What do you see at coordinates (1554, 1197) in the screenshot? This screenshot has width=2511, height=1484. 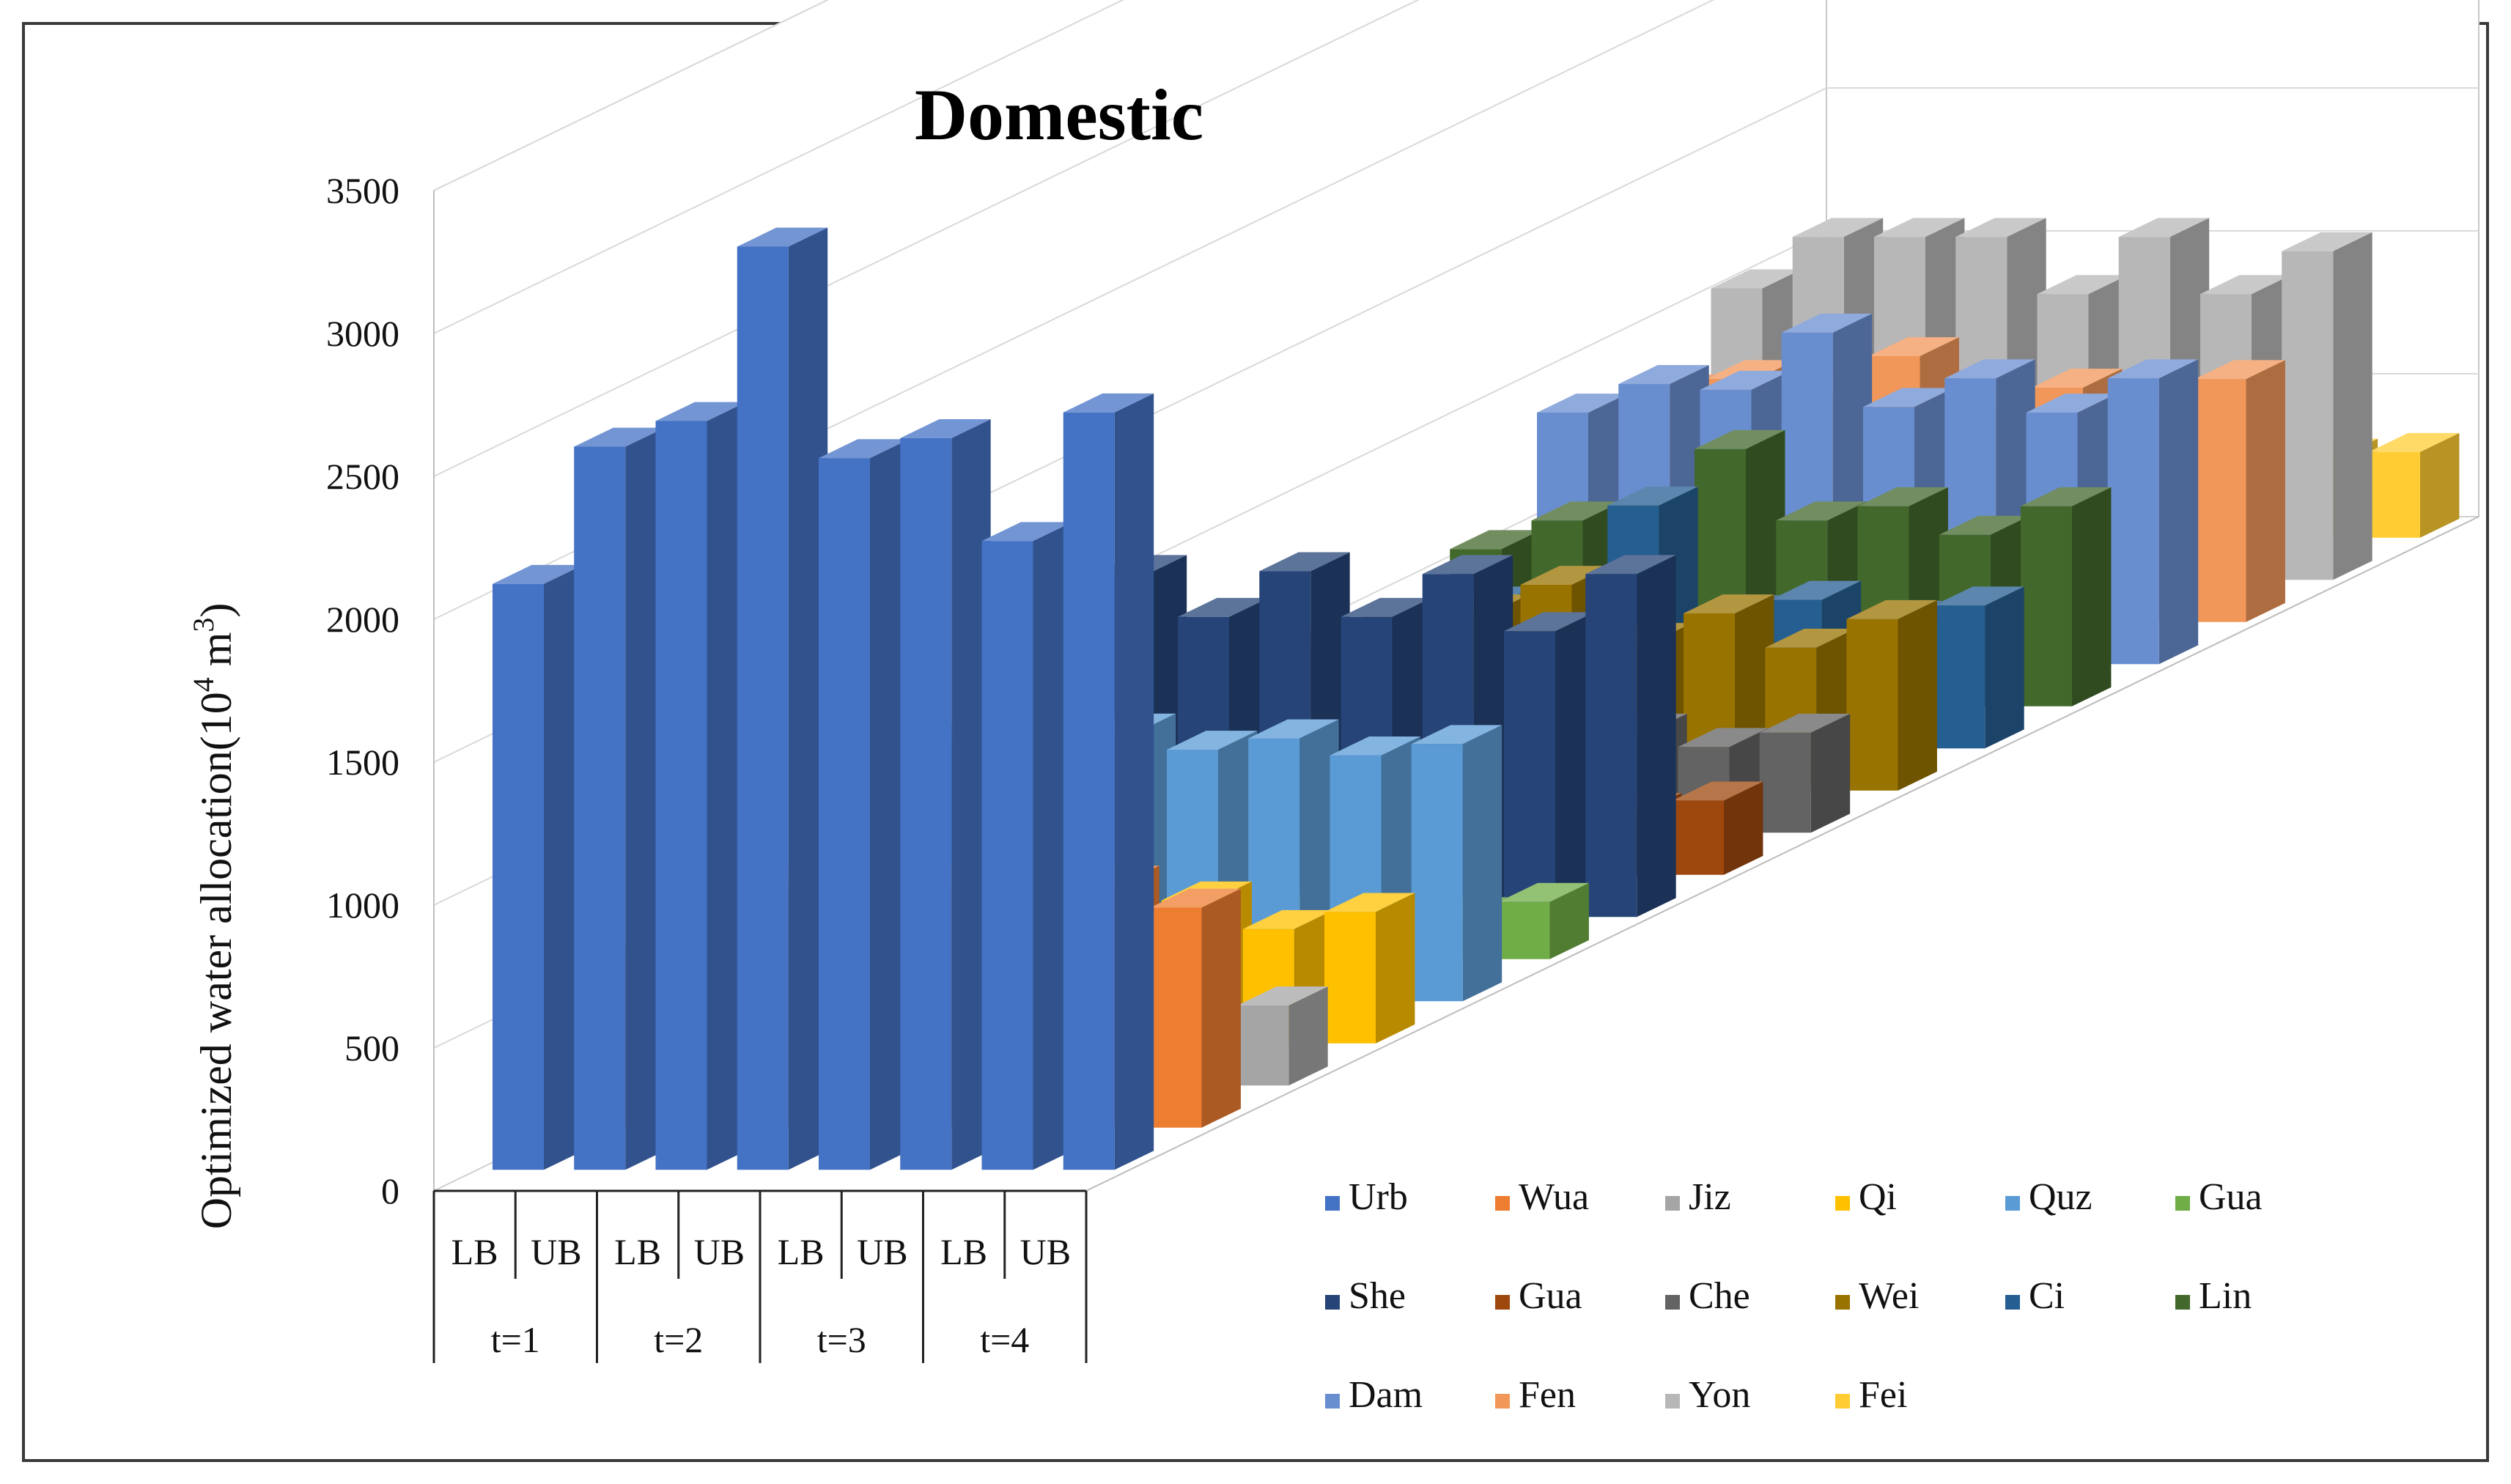 I see `legend-label: Wua` at bounding box center [1554, 1197].